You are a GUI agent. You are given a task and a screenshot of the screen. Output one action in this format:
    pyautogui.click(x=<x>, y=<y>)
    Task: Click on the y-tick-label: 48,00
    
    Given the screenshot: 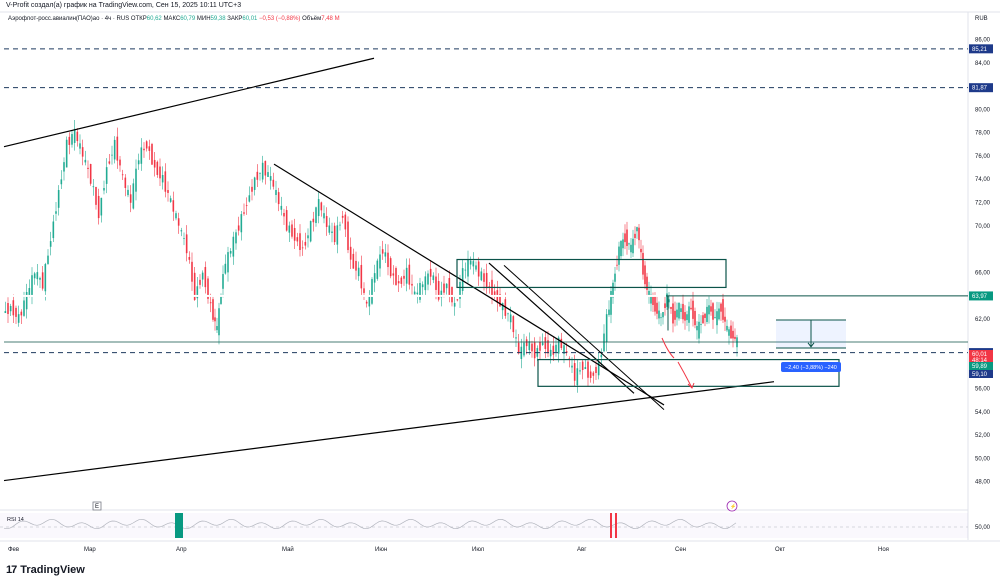 What is the action you would take?
    pyautogui.click(x=983, y=483)
    